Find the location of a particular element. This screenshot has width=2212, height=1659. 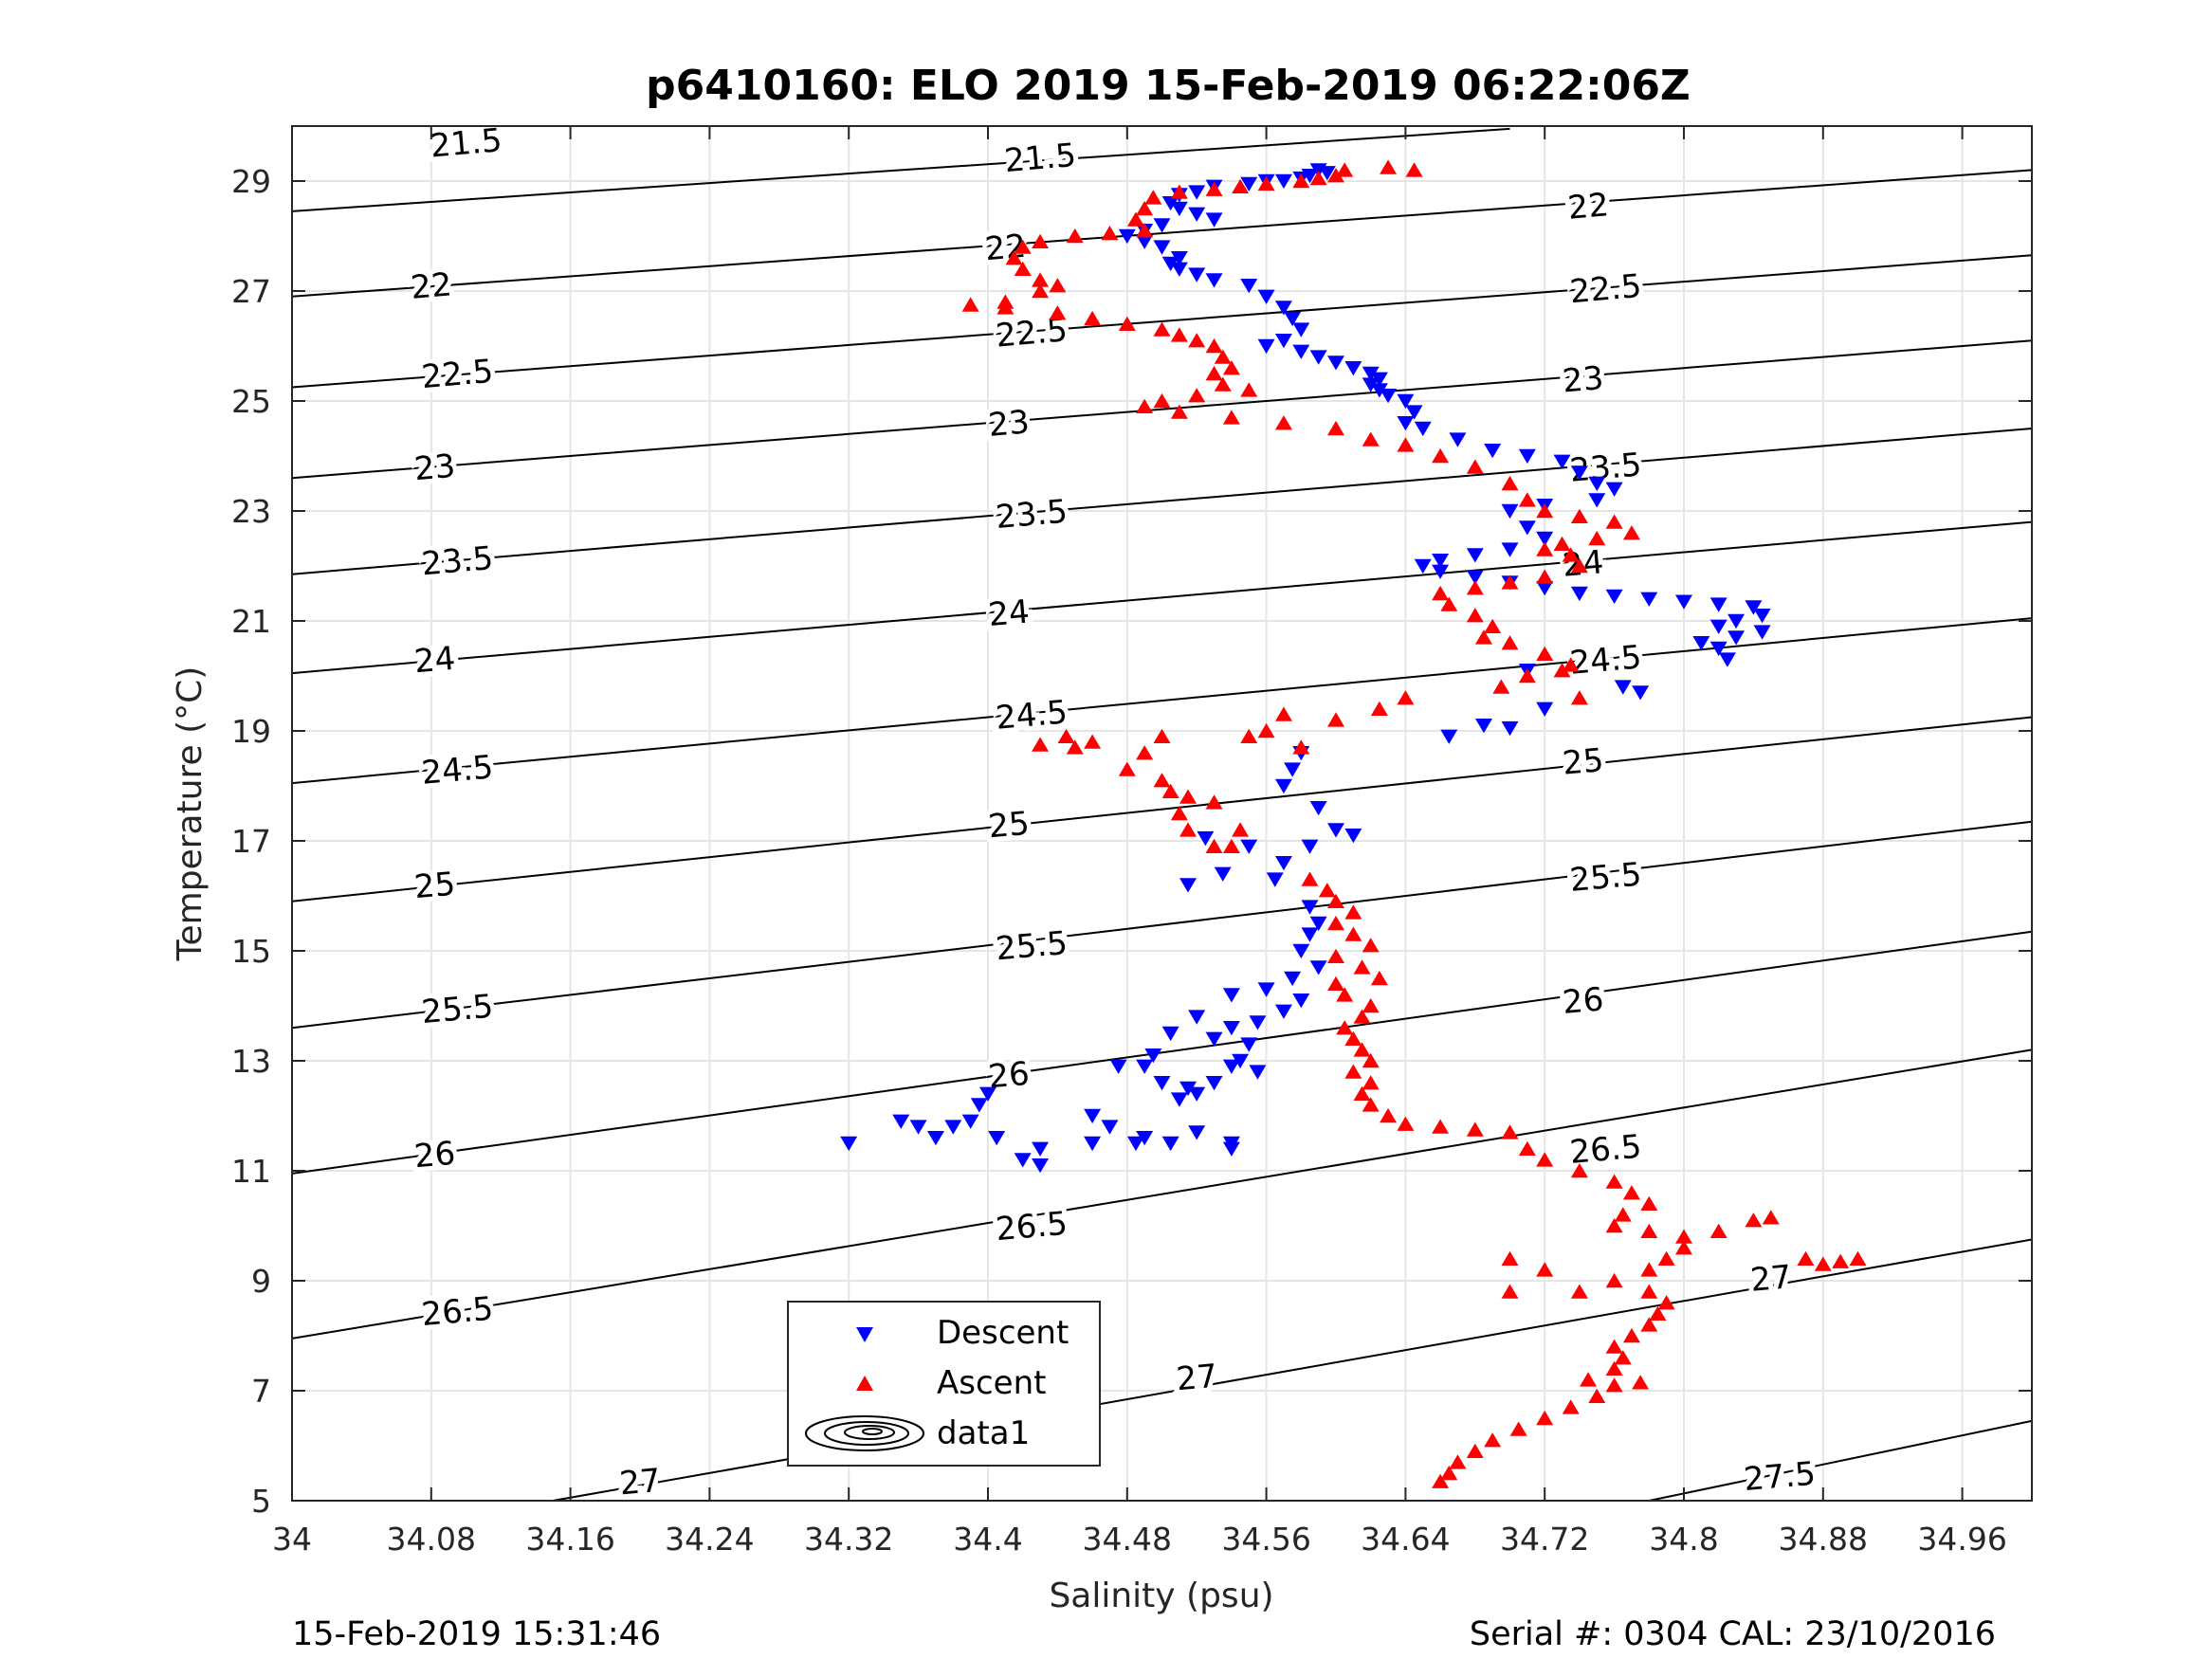

x-tick-label: 34.72 is located at coordinates (1544, 1539).